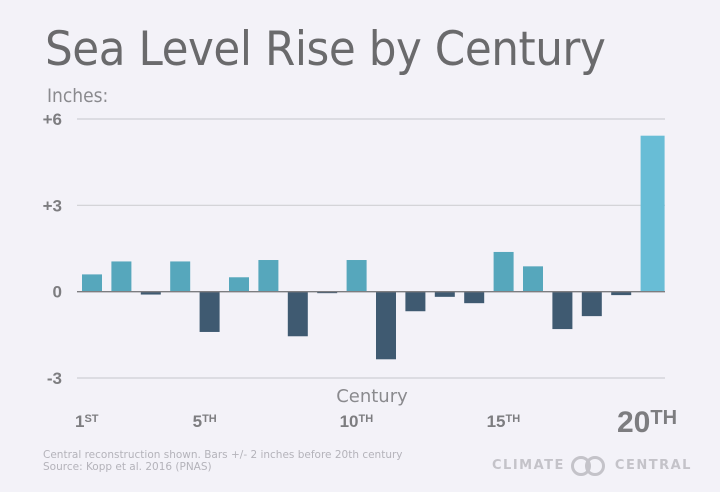 The width and height of the screenshot is (720, 492). I want to click on y-tick-labels: +6 +3 0 -3, so click(52, 249).